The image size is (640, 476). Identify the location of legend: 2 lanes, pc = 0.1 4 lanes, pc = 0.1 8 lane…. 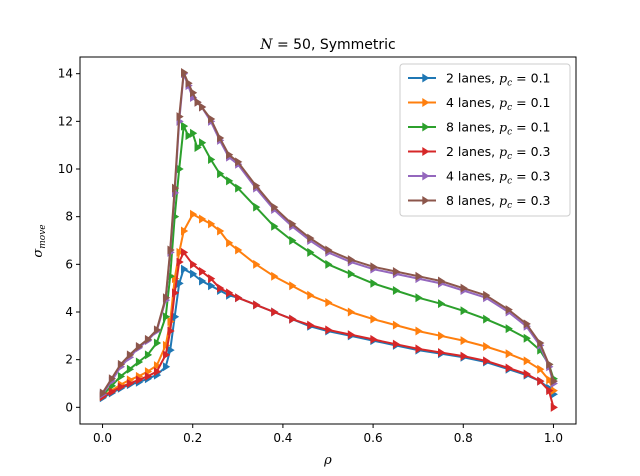
(485, 140).